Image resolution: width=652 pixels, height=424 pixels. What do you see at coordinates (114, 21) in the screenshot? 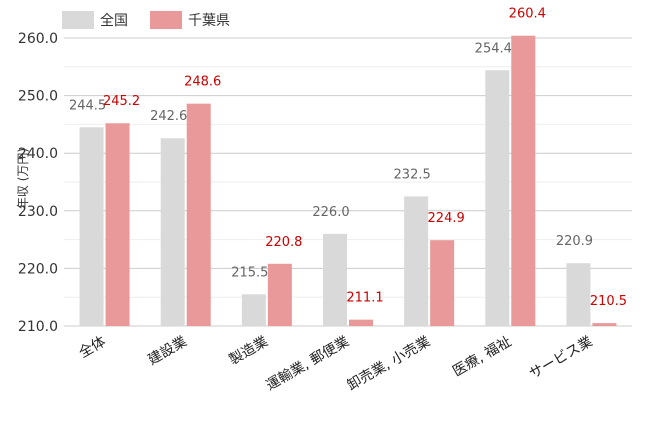
I see `legend-label-national: 全国` at bounding box center [114, 21].